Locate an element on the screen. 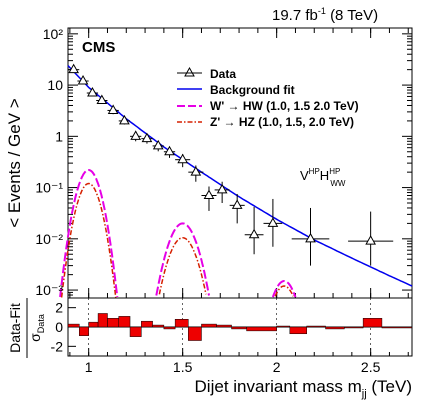  x-tick-label: 2.5 is located at coordinates (371, 367).